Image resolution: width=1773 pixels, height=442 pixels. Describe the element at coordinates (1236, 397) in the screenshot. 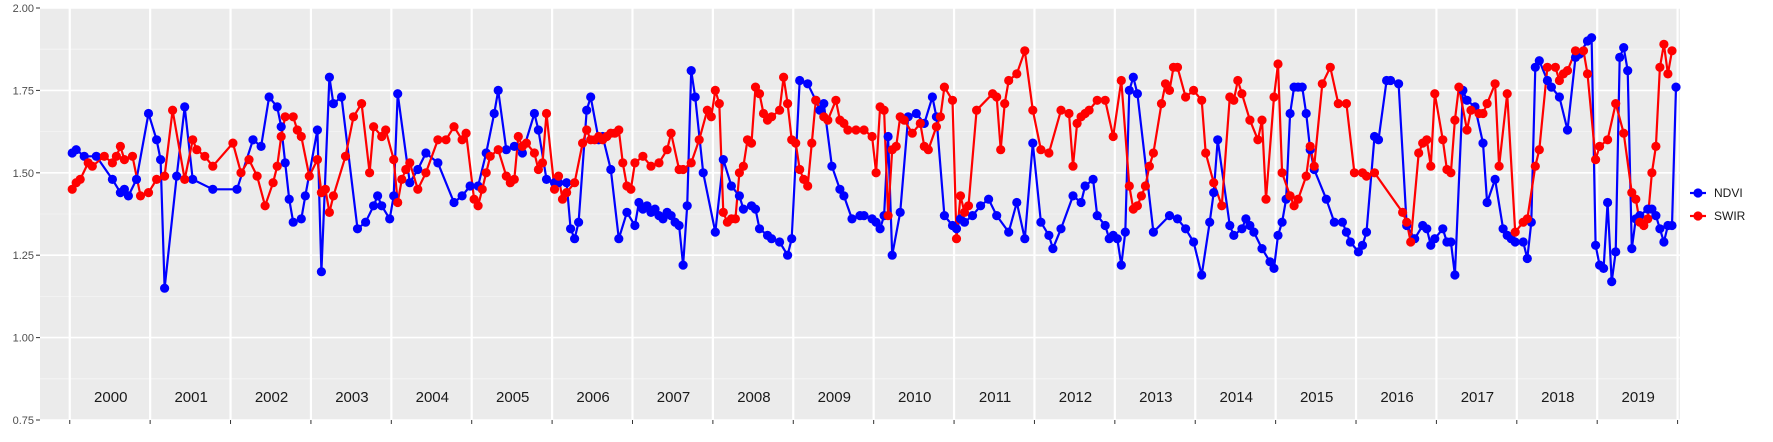

I see `year-label: 2014` at that location.